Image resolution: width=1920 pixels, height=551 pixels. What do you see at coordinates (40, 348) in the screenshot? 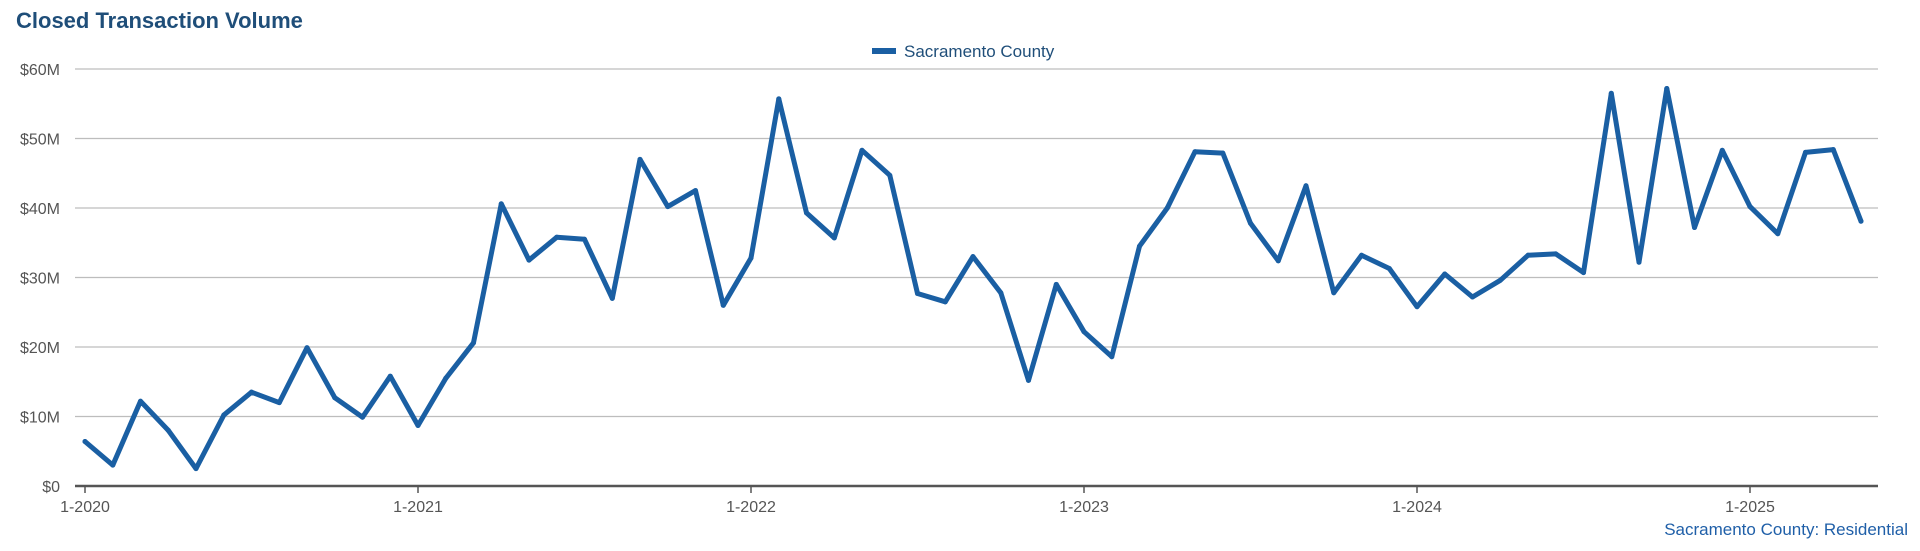
I see `y-tick-label: $20M` at bounding box center [40, 348].